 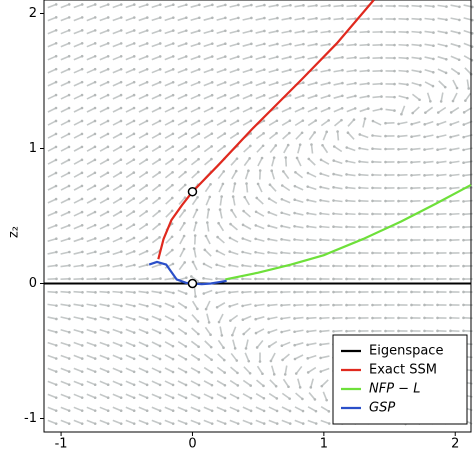 What do you see at coordinates (455, 444) in the screenshot?
I see `x-tick-label: 2` at bounding box center [455, 444].